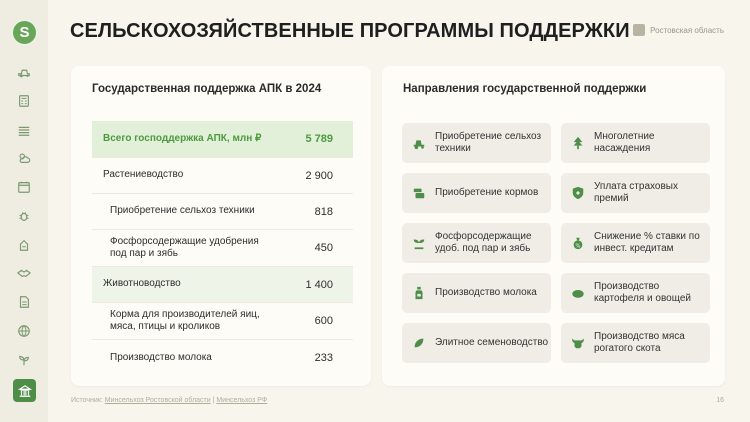  I want to click on source-prefix: Источник:, so click(87, 400).